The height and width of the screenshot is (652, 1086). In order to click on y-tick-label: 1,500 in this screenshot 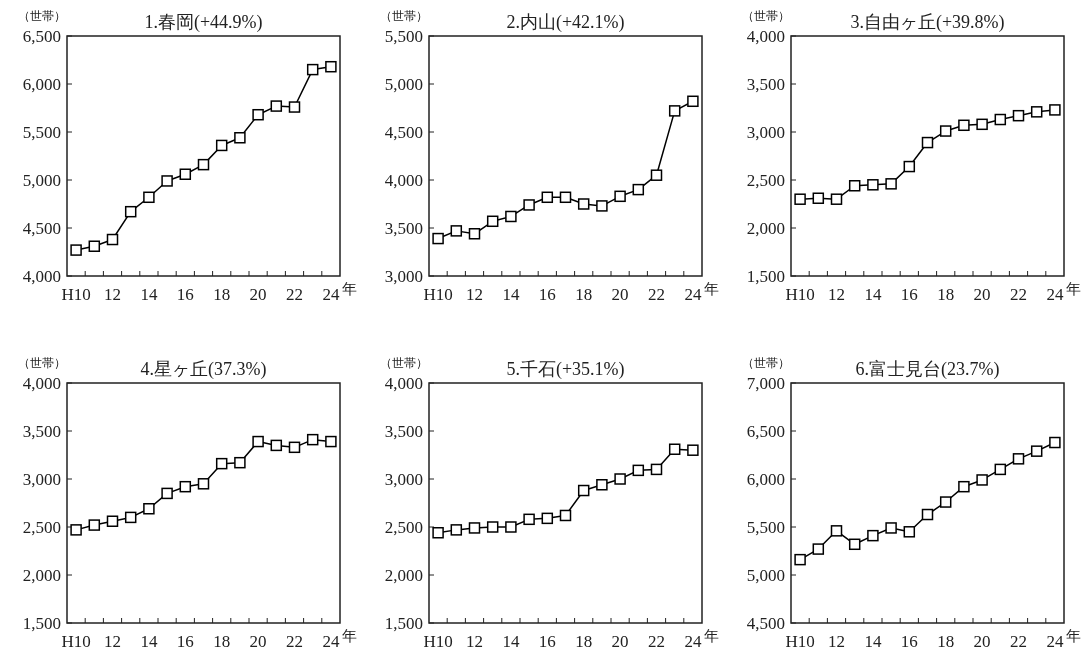, I will do `click(403, 623)`.